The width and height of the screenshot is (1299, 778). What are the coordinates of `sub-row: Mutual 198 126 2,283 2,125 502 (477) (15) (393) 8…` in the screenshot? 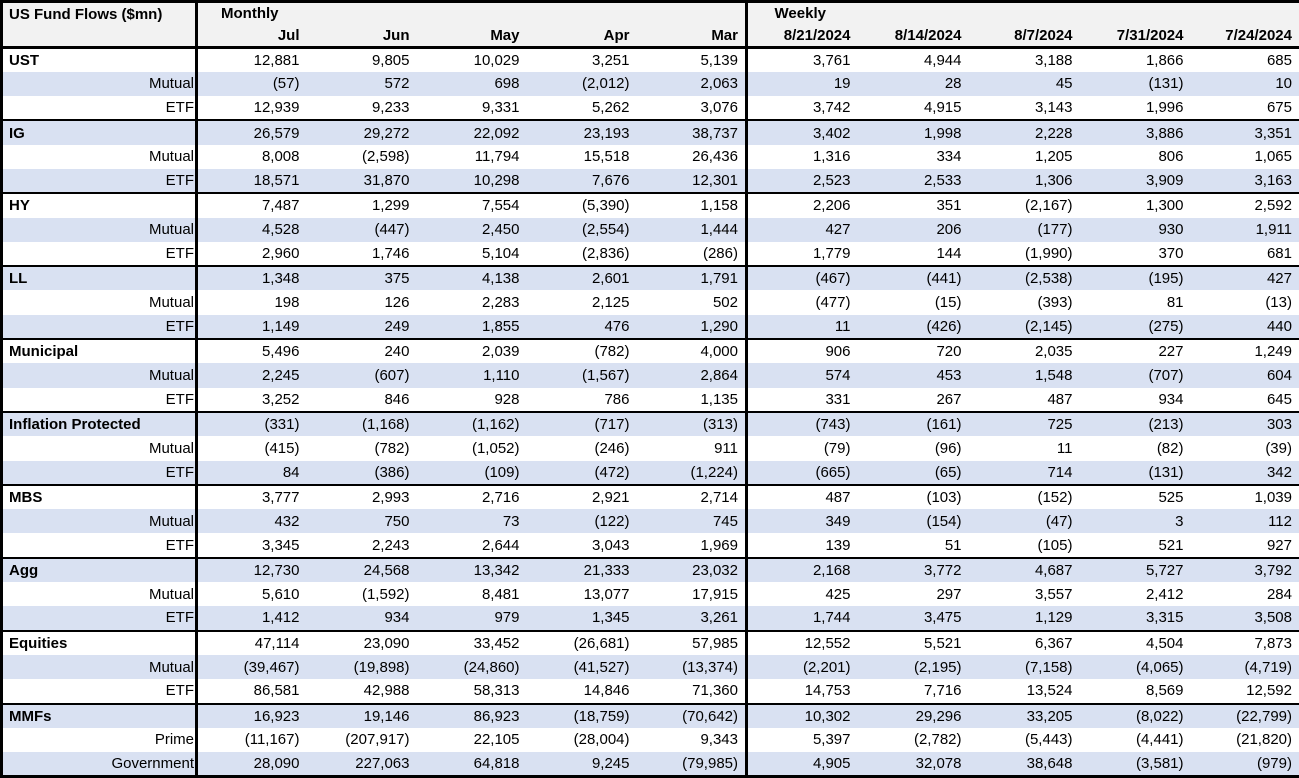 It's located at (650, 302).